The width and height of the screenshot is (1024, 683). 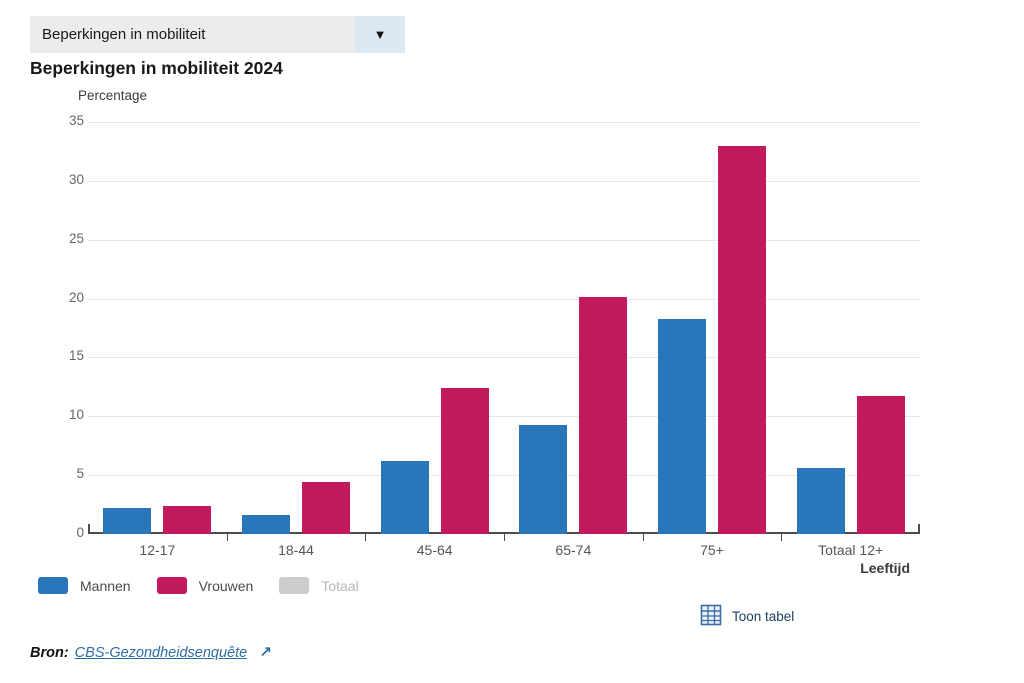 What do you see at coordinates (157, 550) in the screenshot?
I see `x-category-12-17: 12-17` at bounding box center [157, 550].